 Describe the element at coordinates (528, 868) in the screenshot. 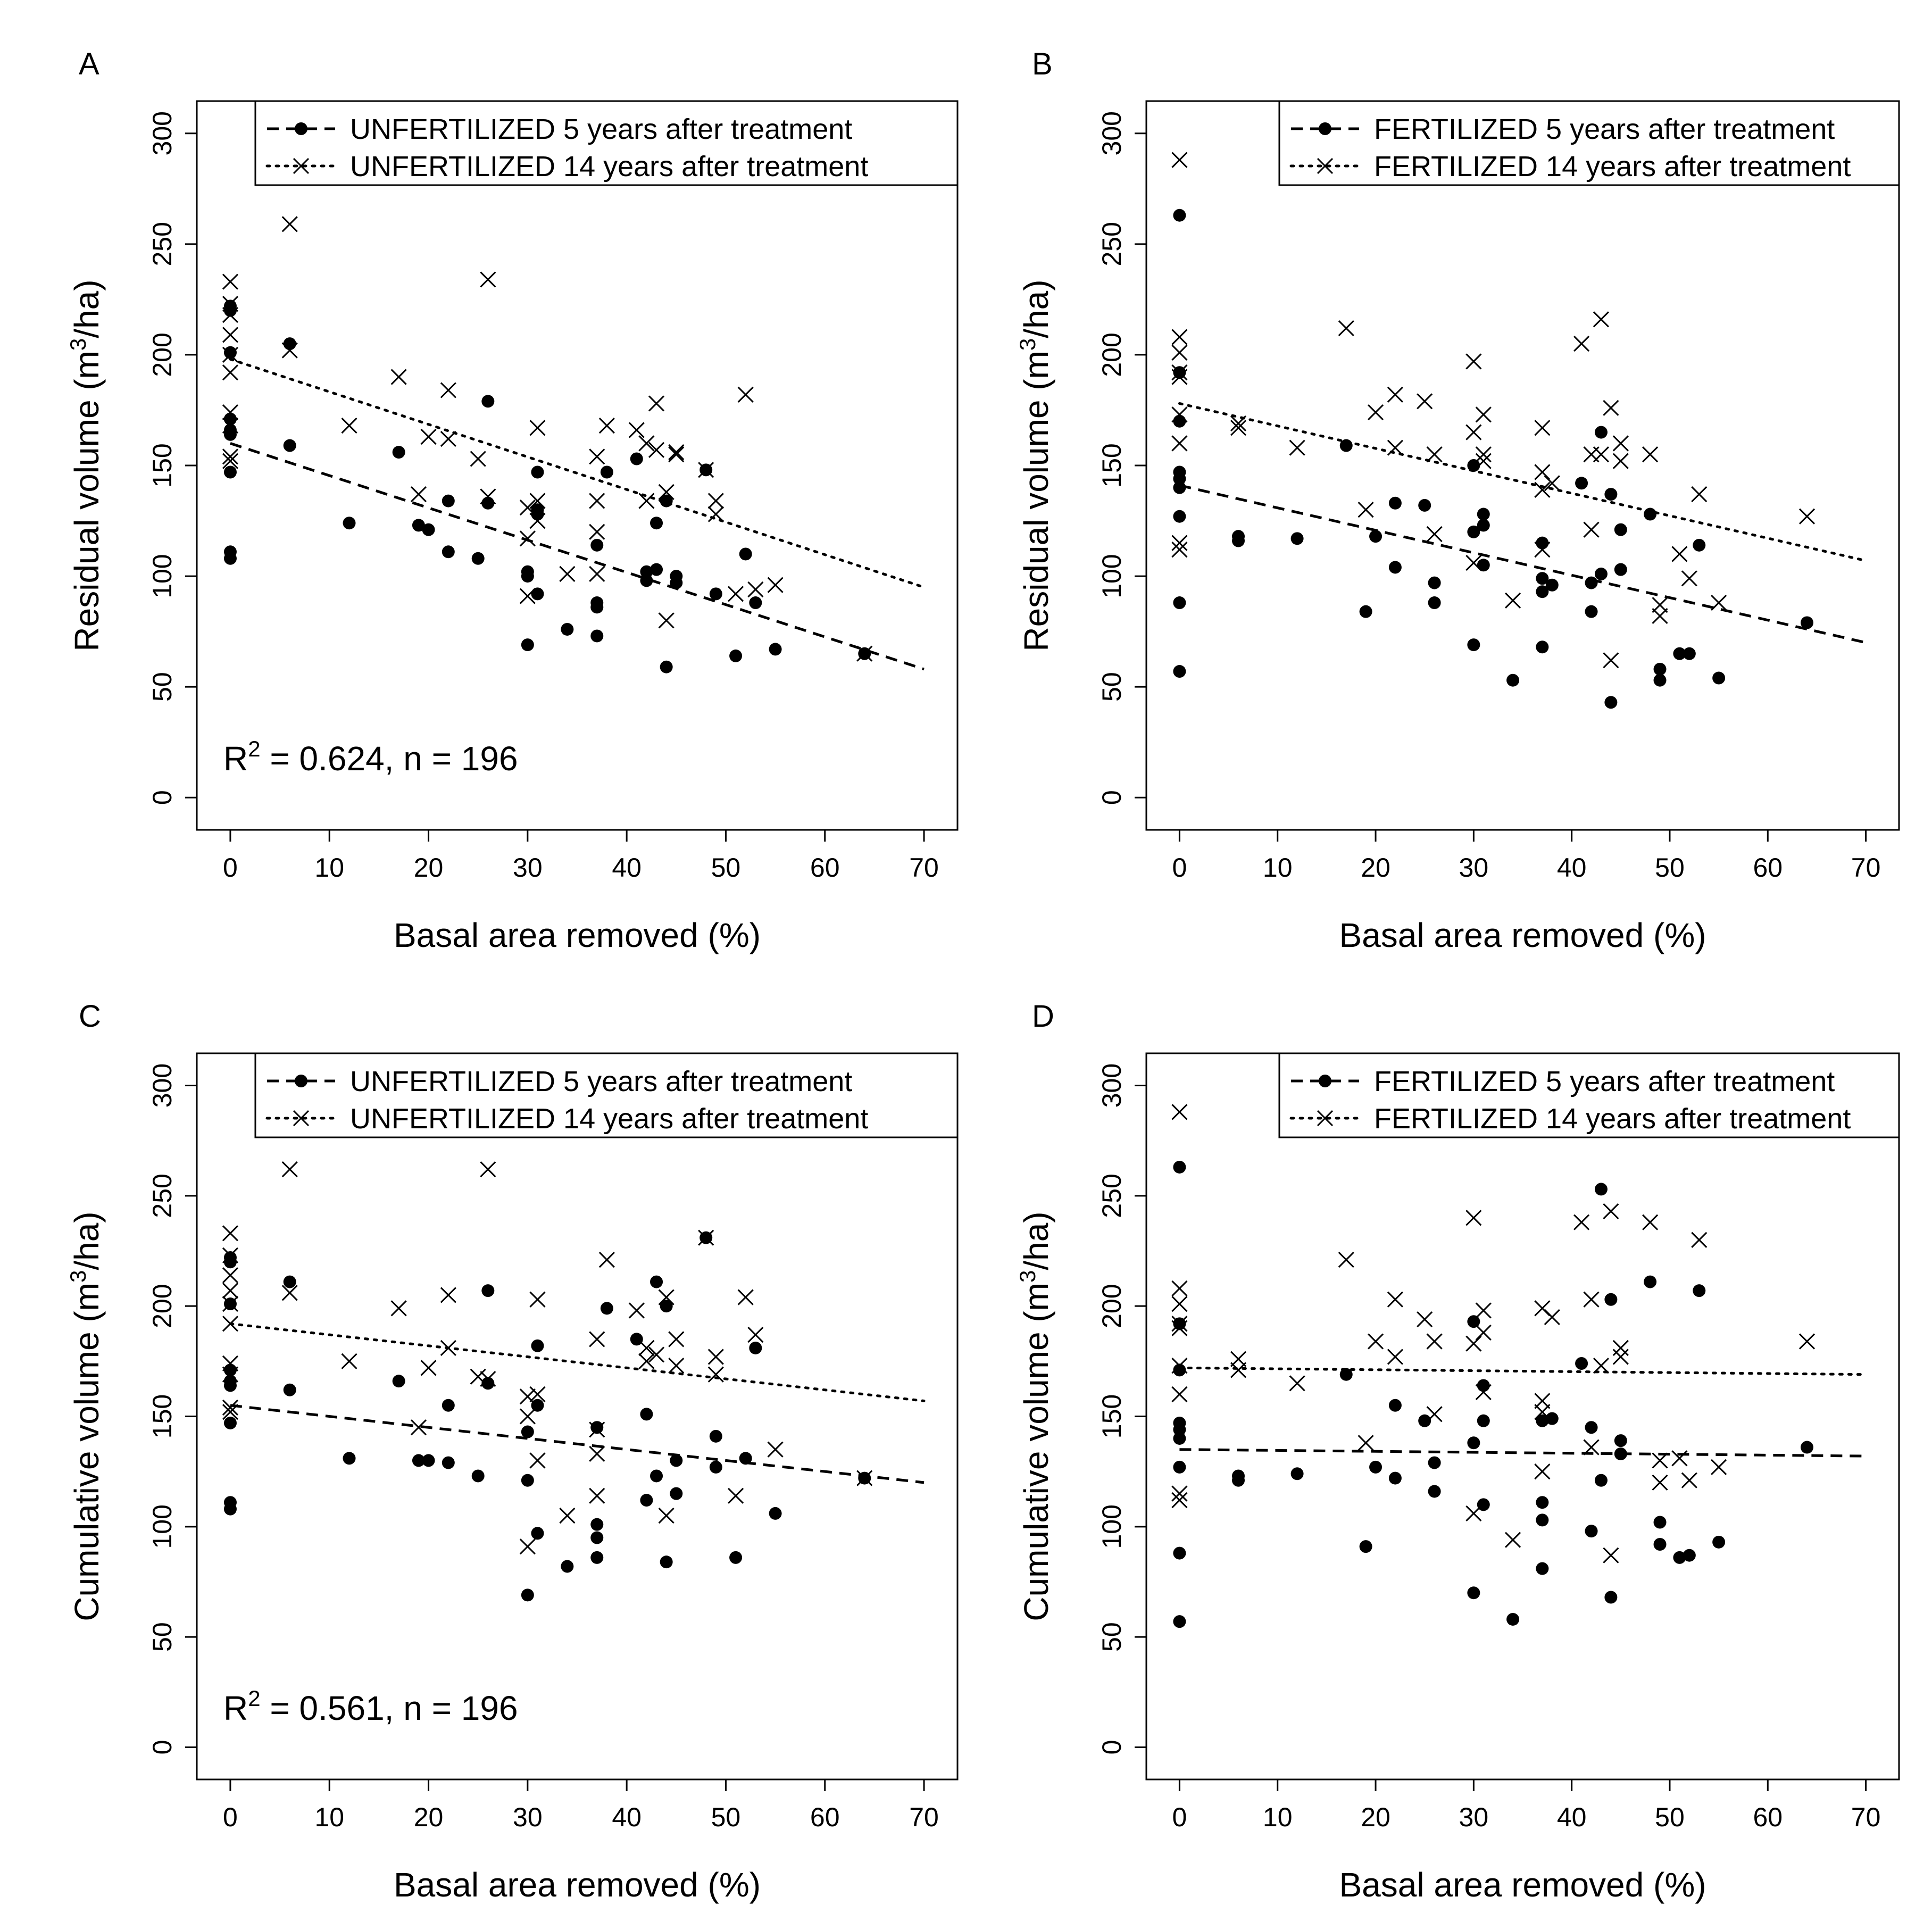

I see `x-tick-label: 30` at that location.